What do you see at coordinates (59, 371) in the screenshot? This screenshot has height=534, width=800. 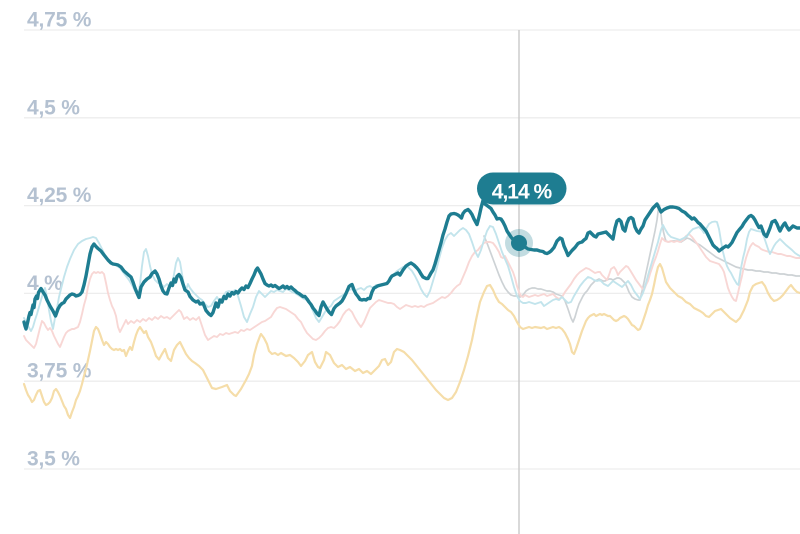 I see `svg-text: 3,75 %` at bounding box center [59, 371].